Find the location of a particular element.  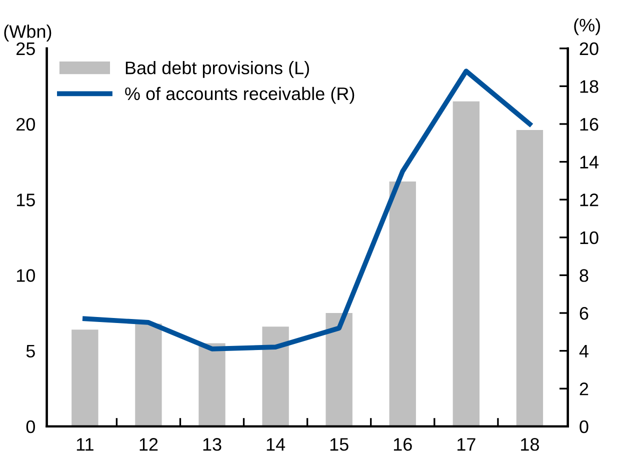

x-tick-label: 12 is located at coordinates (149, 444).